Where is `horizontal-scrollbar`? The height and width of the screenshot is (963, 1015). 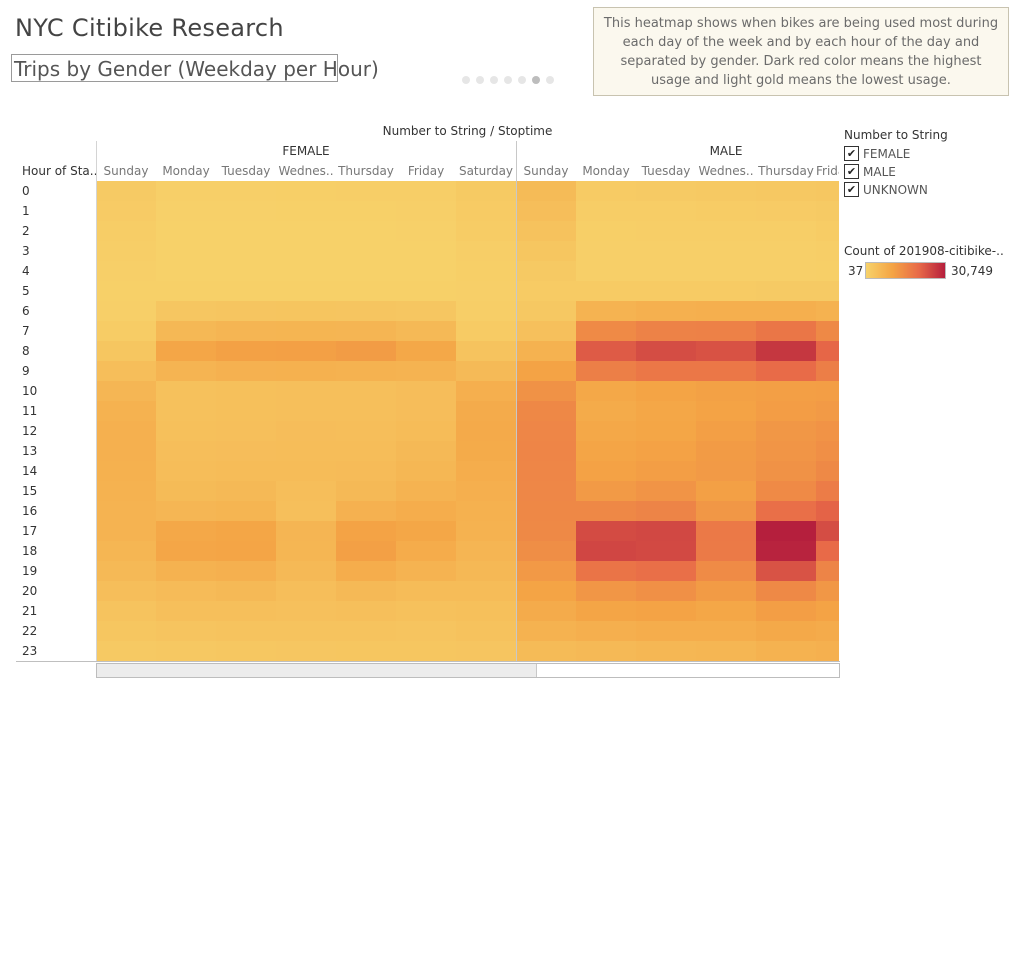
horizontal-scrollbar is located at coordinates (468, 670).